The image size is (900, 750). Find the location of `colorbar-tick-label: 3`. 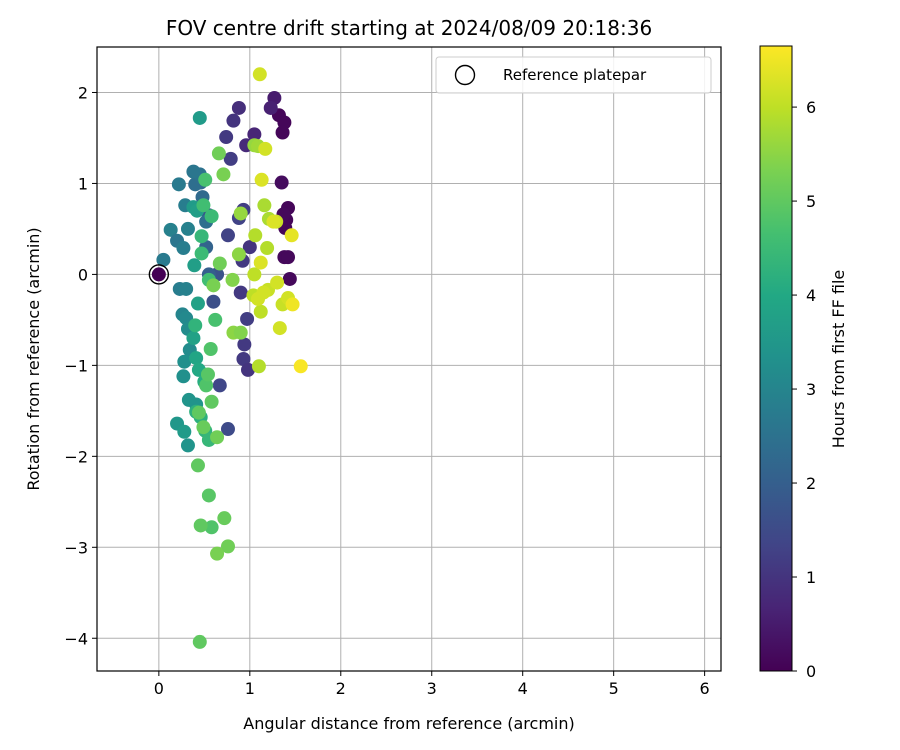

colorbar-tick-label: 3 is located at coordinates (811, 389).